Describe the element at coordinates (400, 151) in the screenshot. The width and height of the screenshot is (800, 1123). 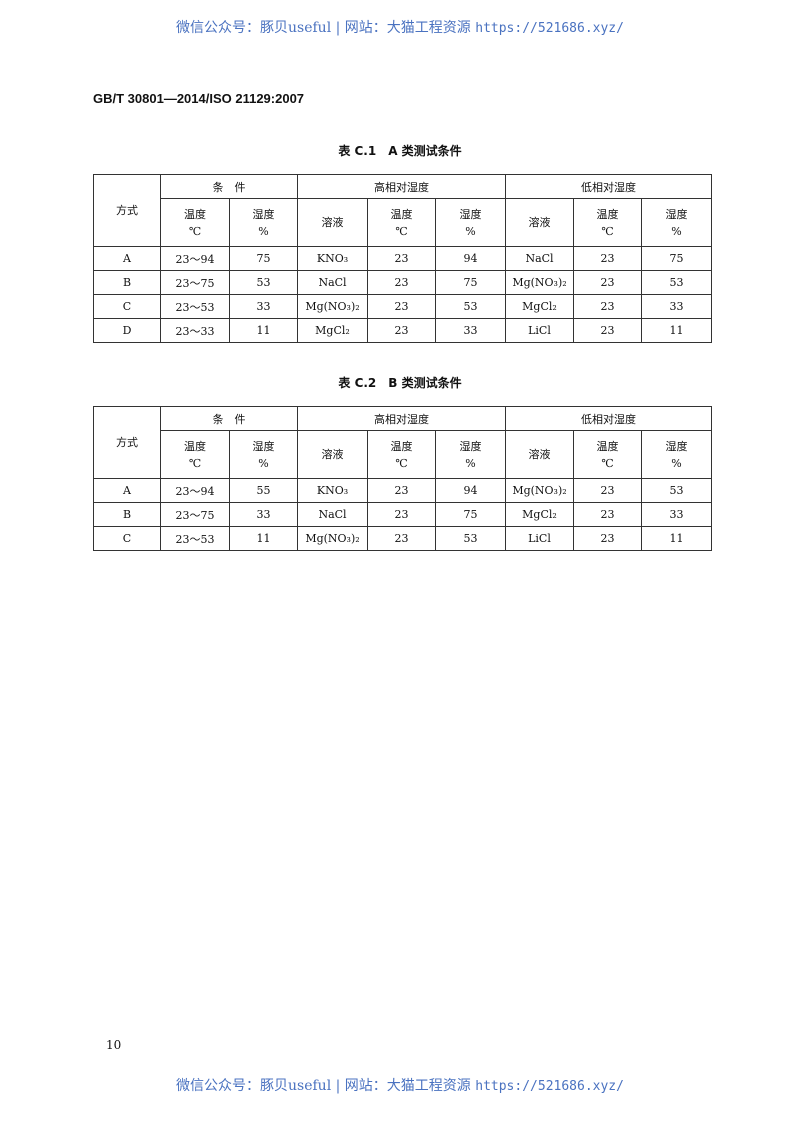
I see `table1-caption: 表 C.1 A 类测试条件` at that location.